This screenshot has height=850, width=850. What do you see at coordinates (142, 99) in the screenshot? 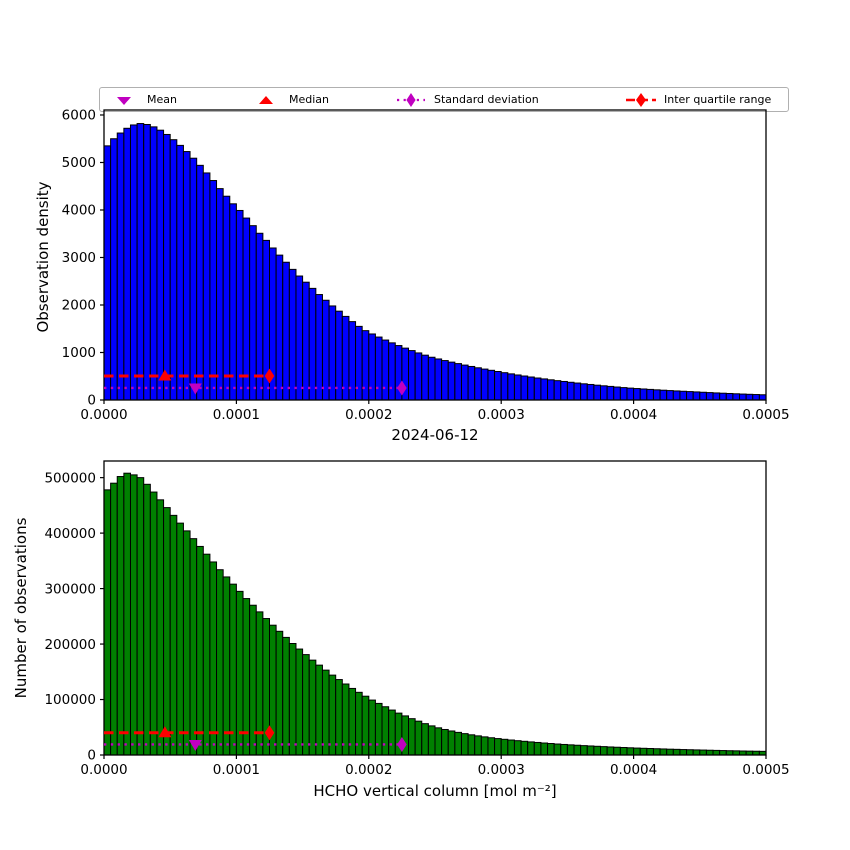
I see `legend-entry-mean: Mean` at bounding box center [142, 99].